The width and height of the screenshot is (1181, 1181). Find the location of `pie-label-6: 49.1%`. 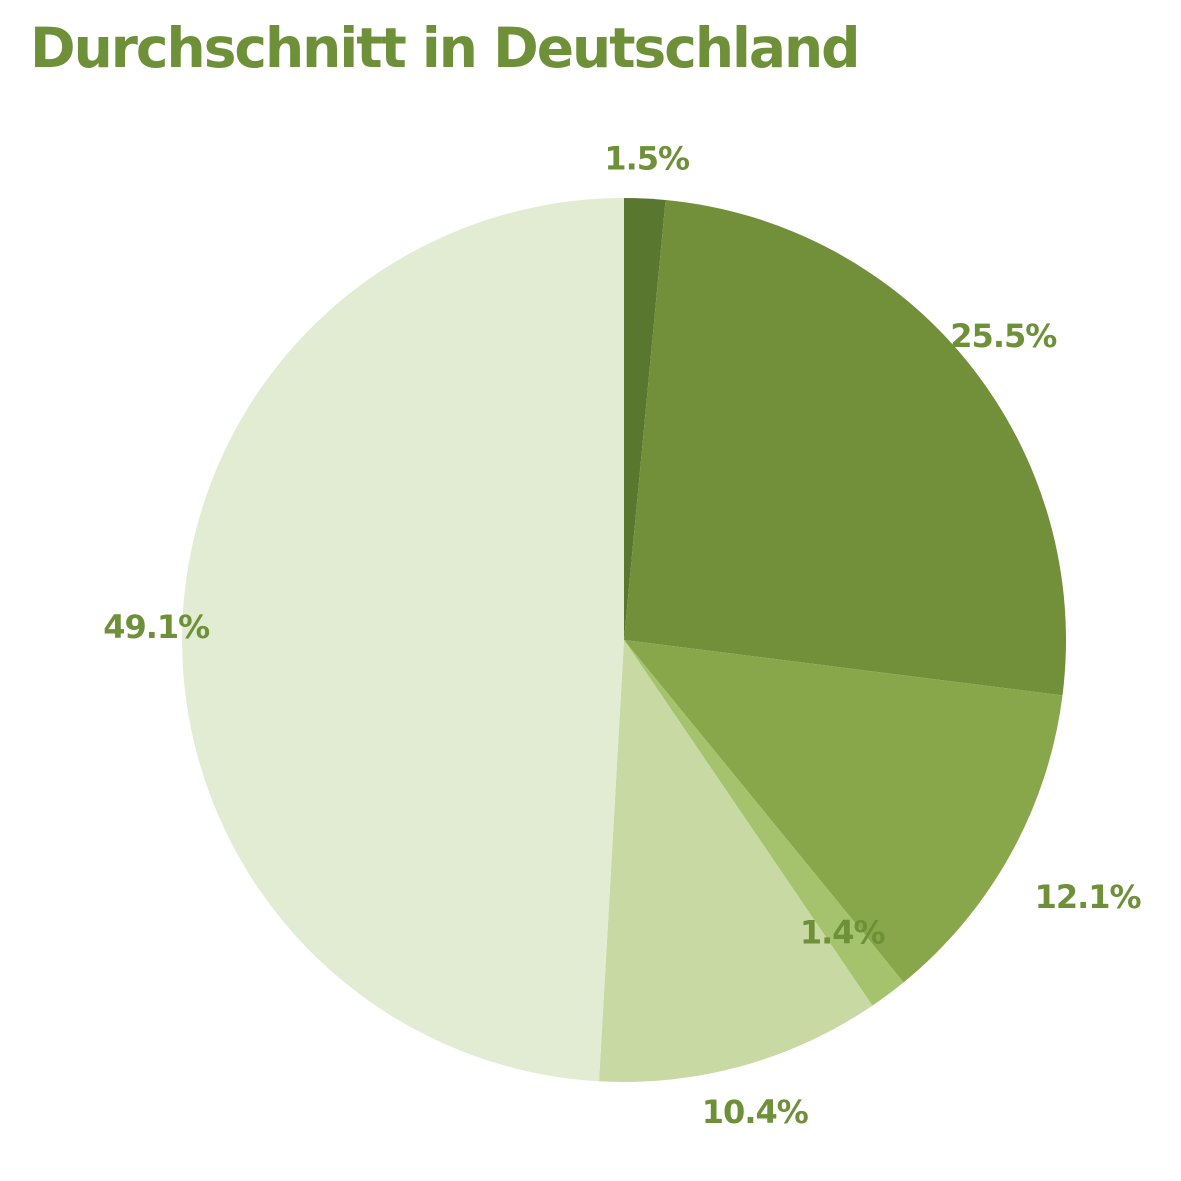

pie-label-6: 49.1% is located at coordinates (156, 627).